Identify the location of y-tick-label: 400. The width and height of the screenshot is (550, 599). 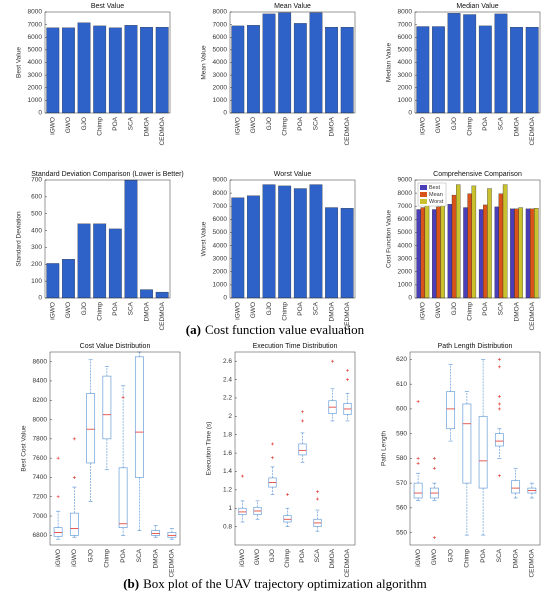
(36, 230).